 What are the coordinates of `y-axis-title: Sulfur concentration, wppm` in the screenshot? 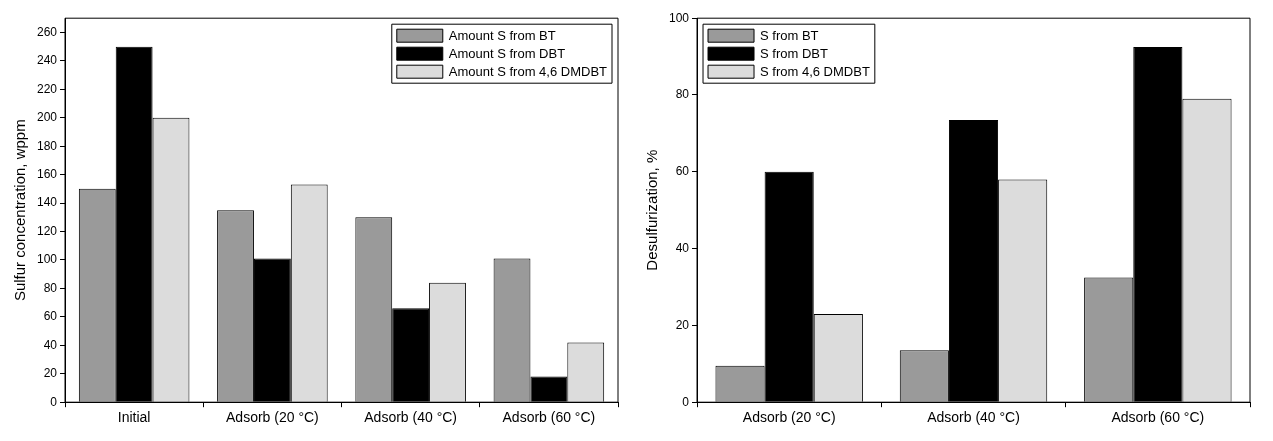 It's located at (20, 210).